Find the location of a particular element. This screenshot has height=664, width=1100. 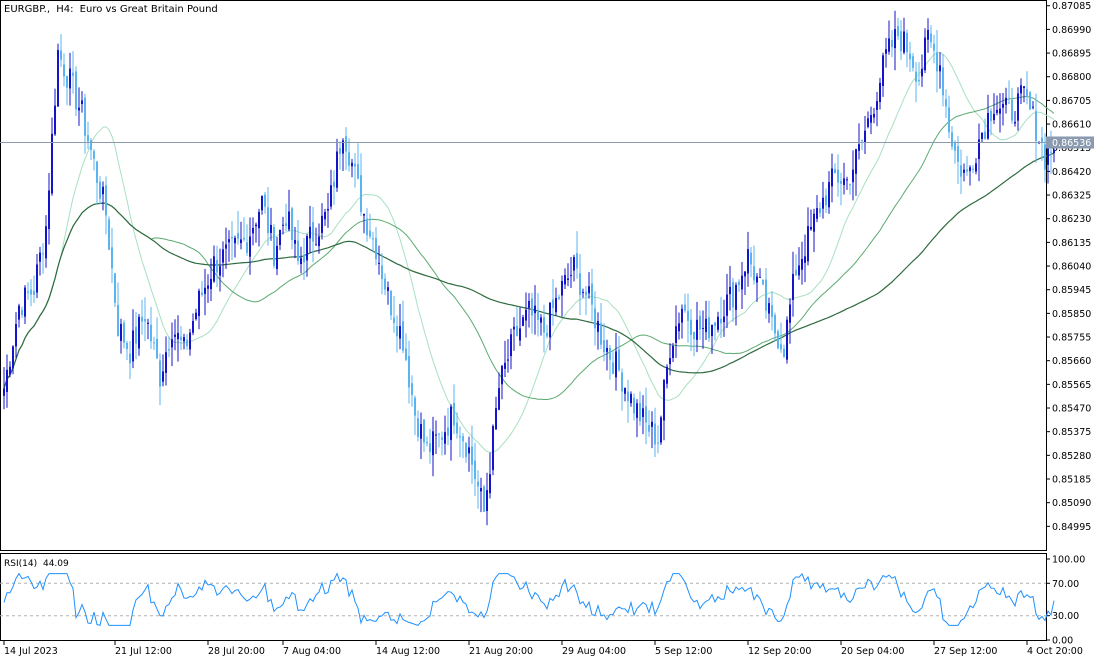

instrument-description: Euro vs Great Britain Pound is located at coordinates (149, 9).